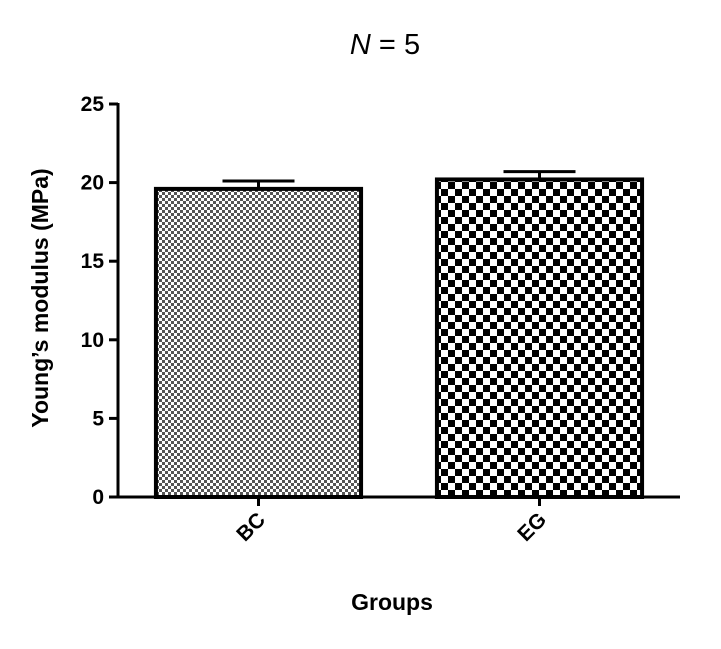  Describe the element at coordinates (258, 342) in the screenshot. I see `bar-bc` at that location.